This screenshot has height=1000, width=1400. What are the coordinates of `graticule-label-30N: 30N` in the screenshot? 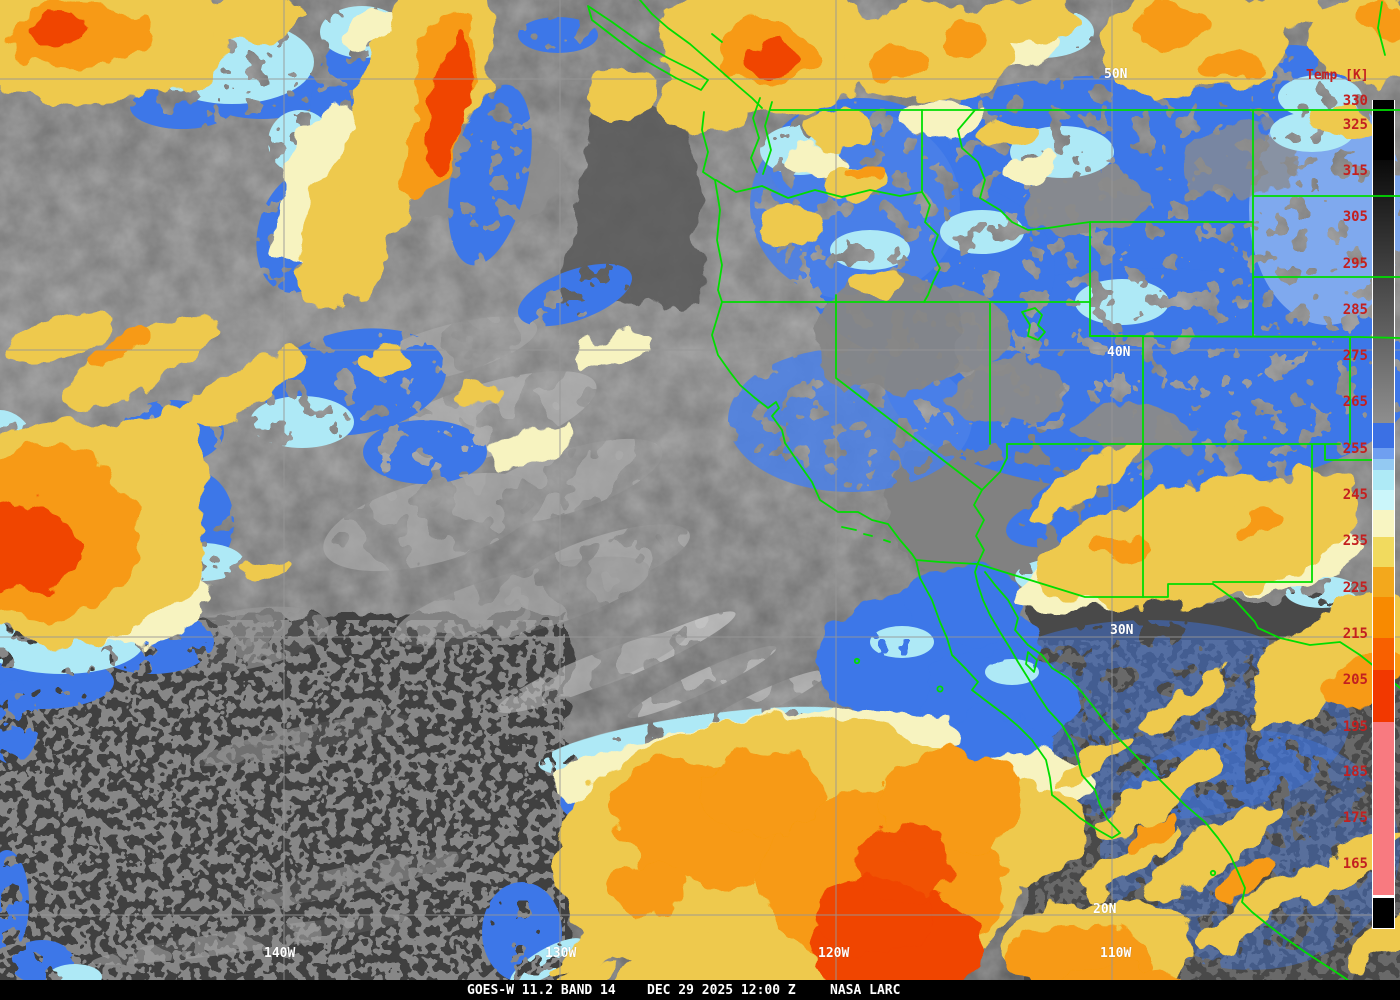 It's located at (1122, 630).